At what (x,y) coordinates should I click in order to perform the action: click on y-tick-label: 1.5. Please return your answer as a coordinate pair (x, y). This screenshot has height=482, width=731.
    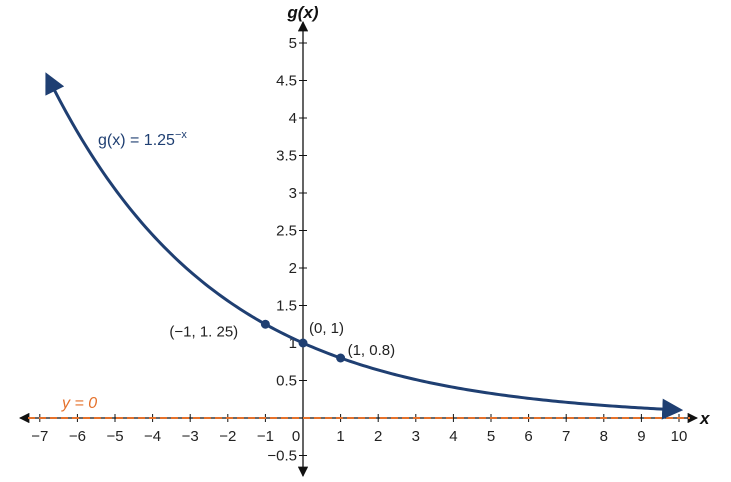
    Looking at the image, I should click on (286, 306).